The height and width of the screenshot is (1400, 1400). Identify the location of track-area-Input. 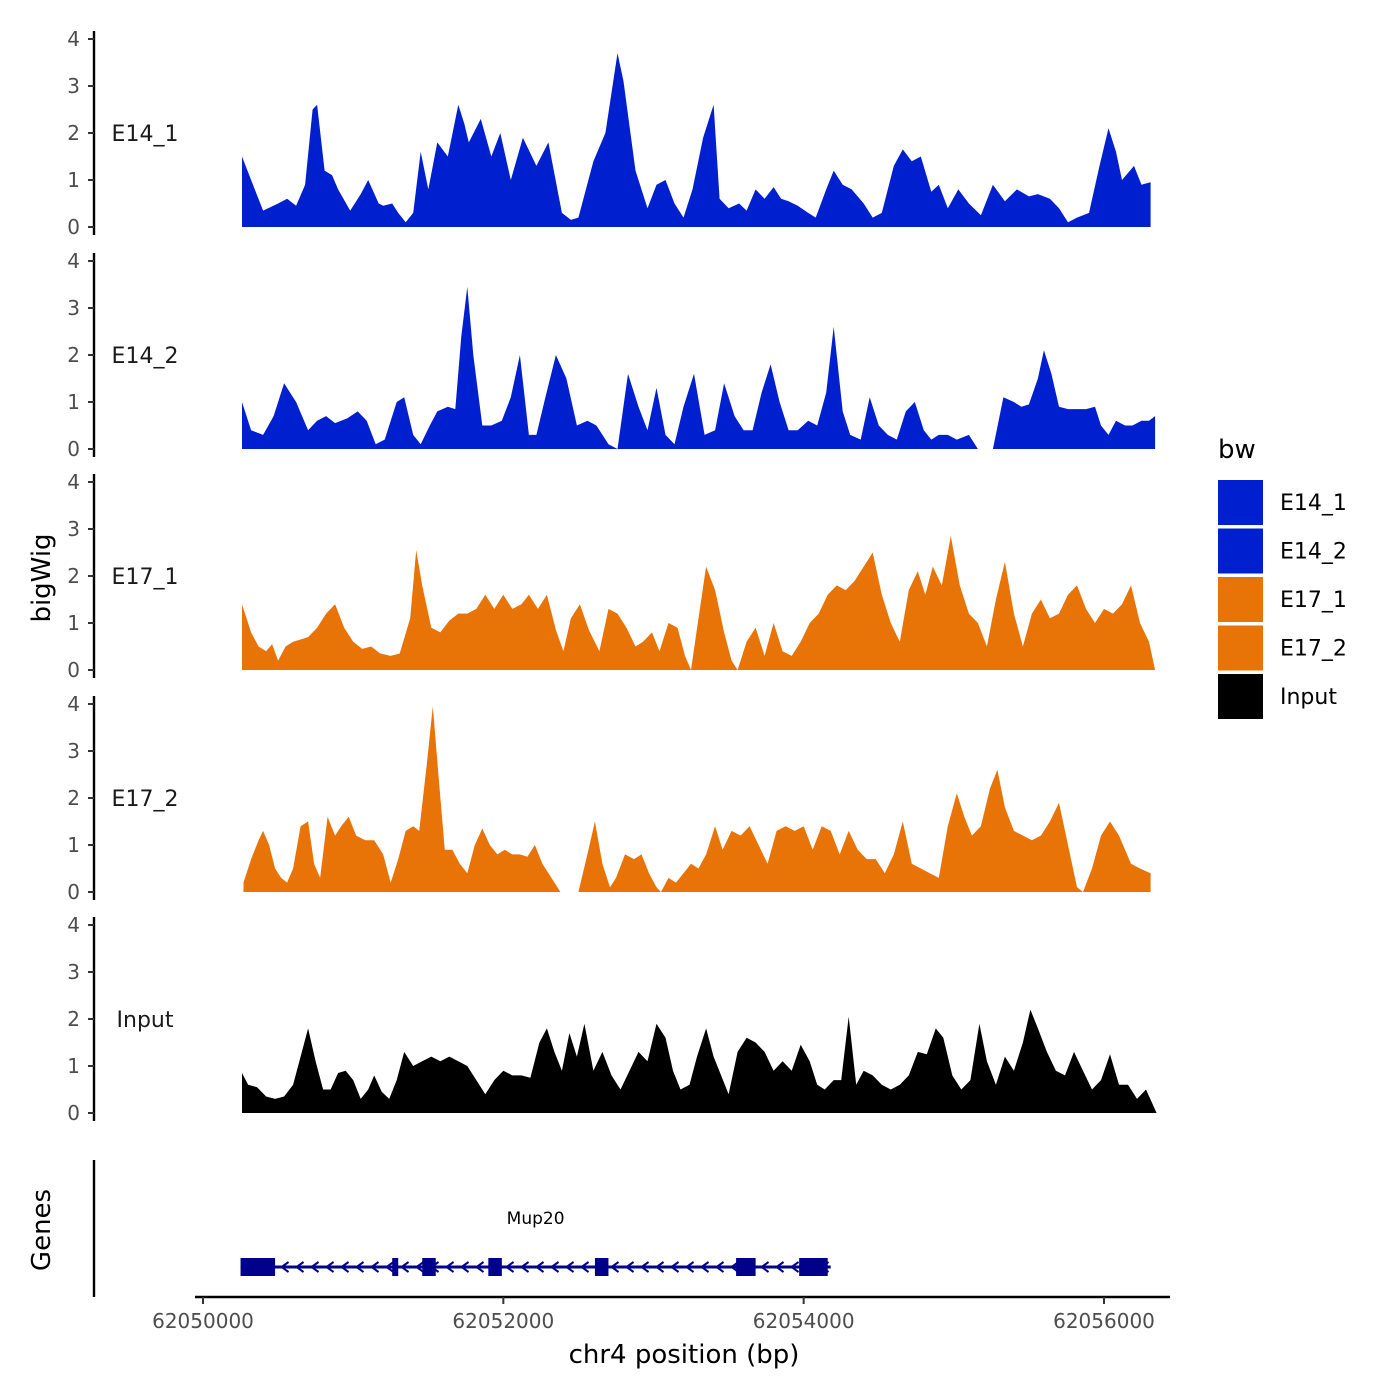
(699, 1061).